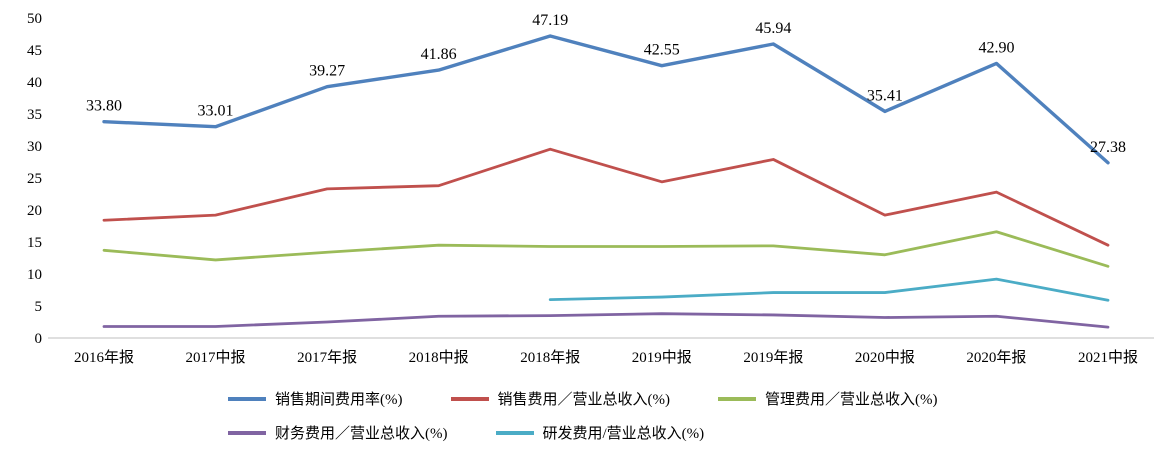 The width and height of the screenshot is (1176, 454). What do you see at coordinates (327, 357) in the screenshot?
I see `x-axis-label: 2017年报` at bounding box center [327, 357].